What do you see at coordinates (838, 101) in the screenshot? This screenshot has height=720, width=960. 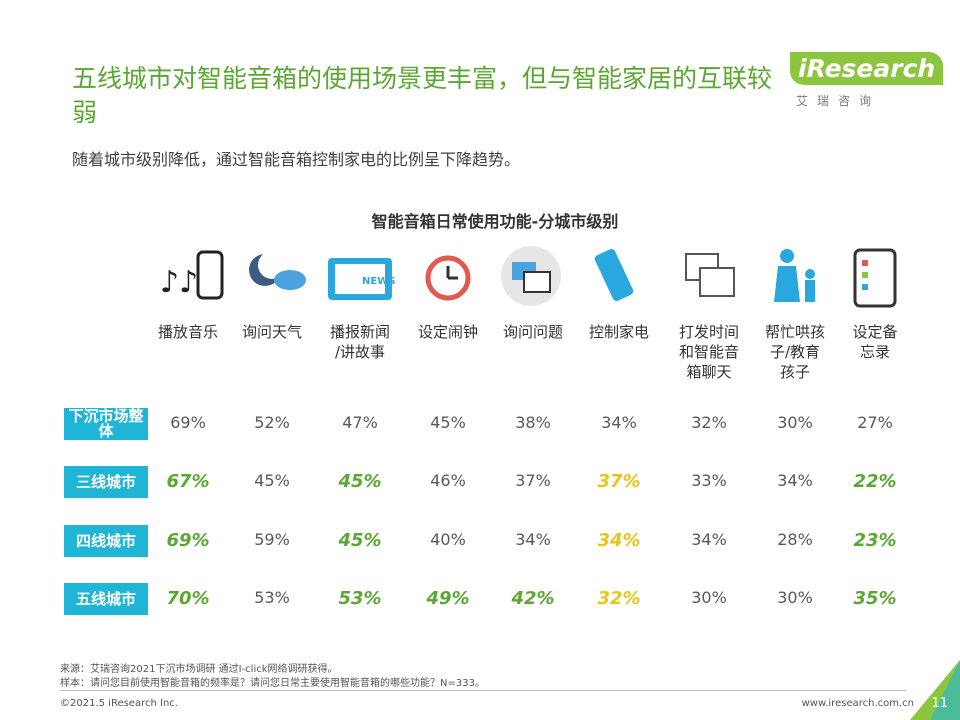 I see `logo-sub: 艾瑞咨询` at bounding box center [838, 101].